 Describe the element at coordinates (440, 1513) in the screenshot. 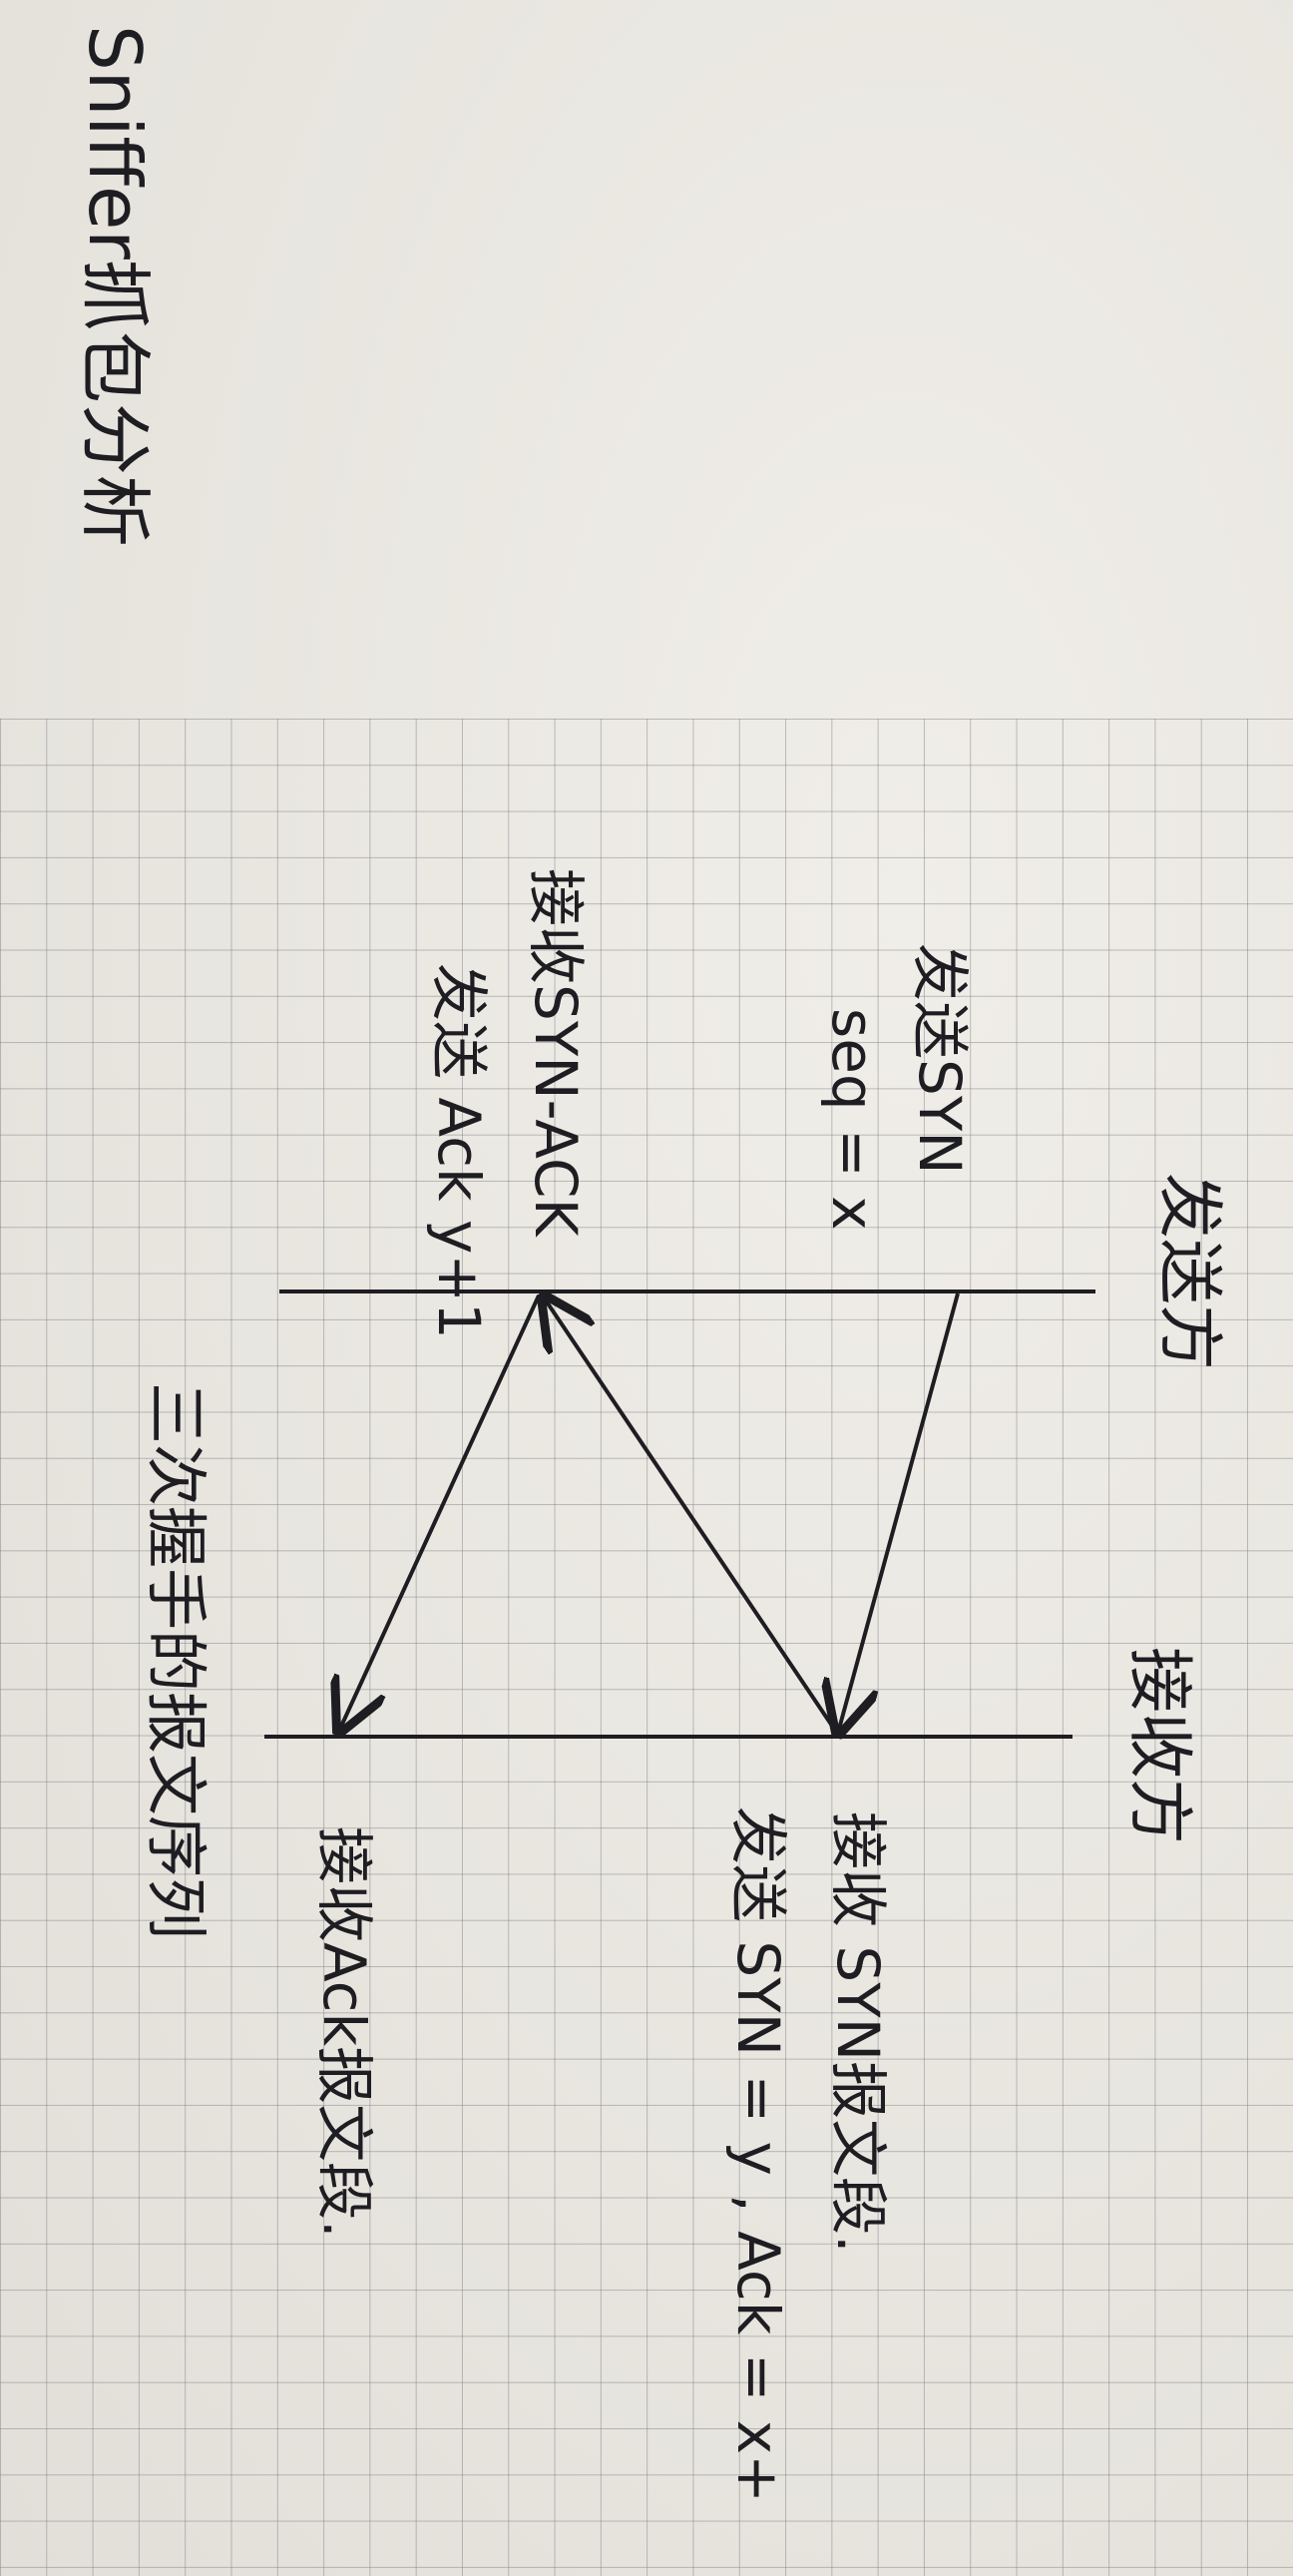

I see `ack-arrow` at that location.